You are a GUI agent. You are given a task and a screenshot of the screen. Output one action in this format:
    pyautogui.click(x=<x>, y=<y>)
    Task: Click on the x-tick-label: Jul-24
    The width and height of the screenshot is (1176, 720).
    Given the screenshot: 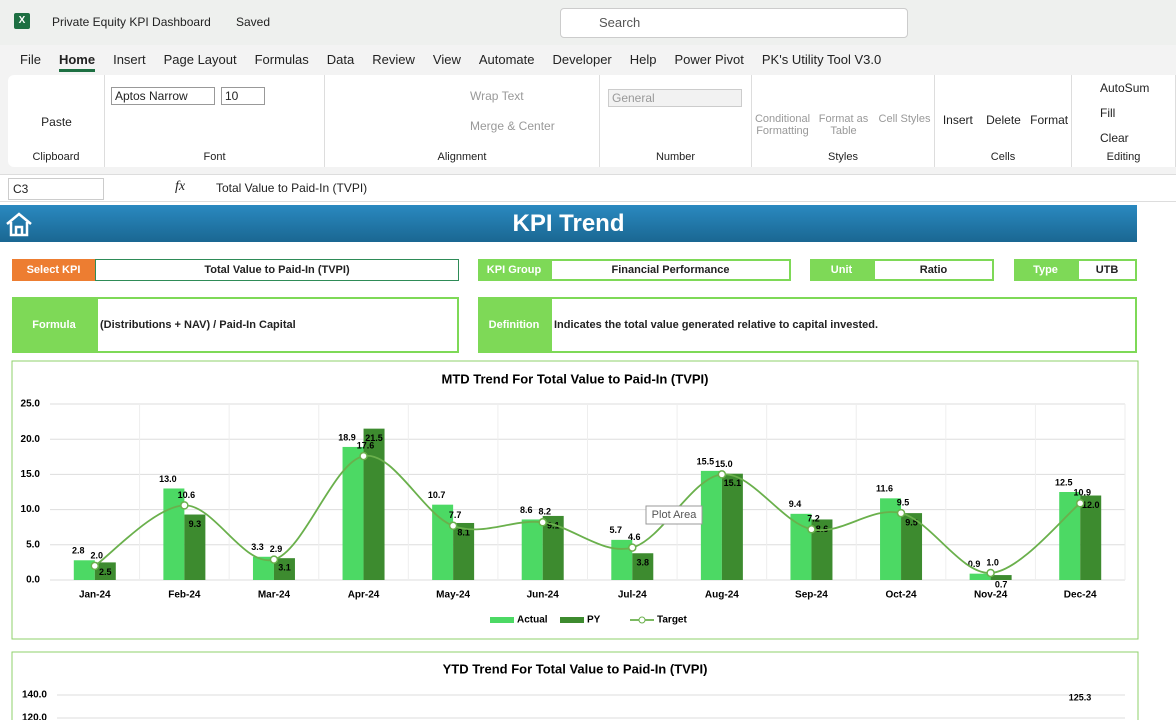 What is the action you would take?
    pyautogui.click(x=632, y=595)
    